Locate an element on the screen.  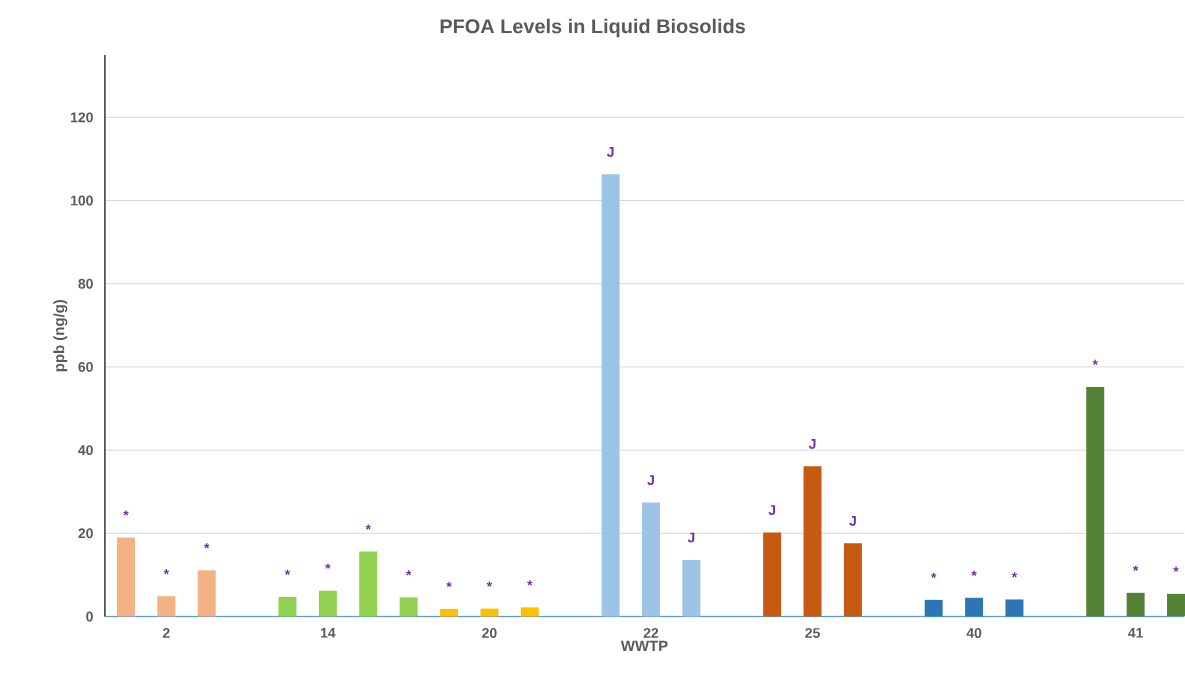
y-tick-label: 0 is located at coordinates (89, 616).